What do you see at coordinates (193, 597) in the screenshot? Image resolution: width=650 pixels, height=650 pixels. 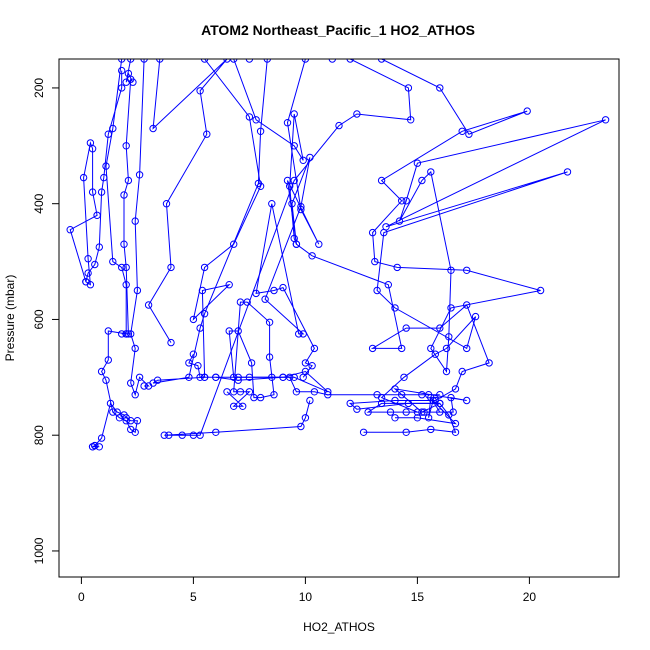 I see `x-tick-label: 5` at bounding box center [193, 597].